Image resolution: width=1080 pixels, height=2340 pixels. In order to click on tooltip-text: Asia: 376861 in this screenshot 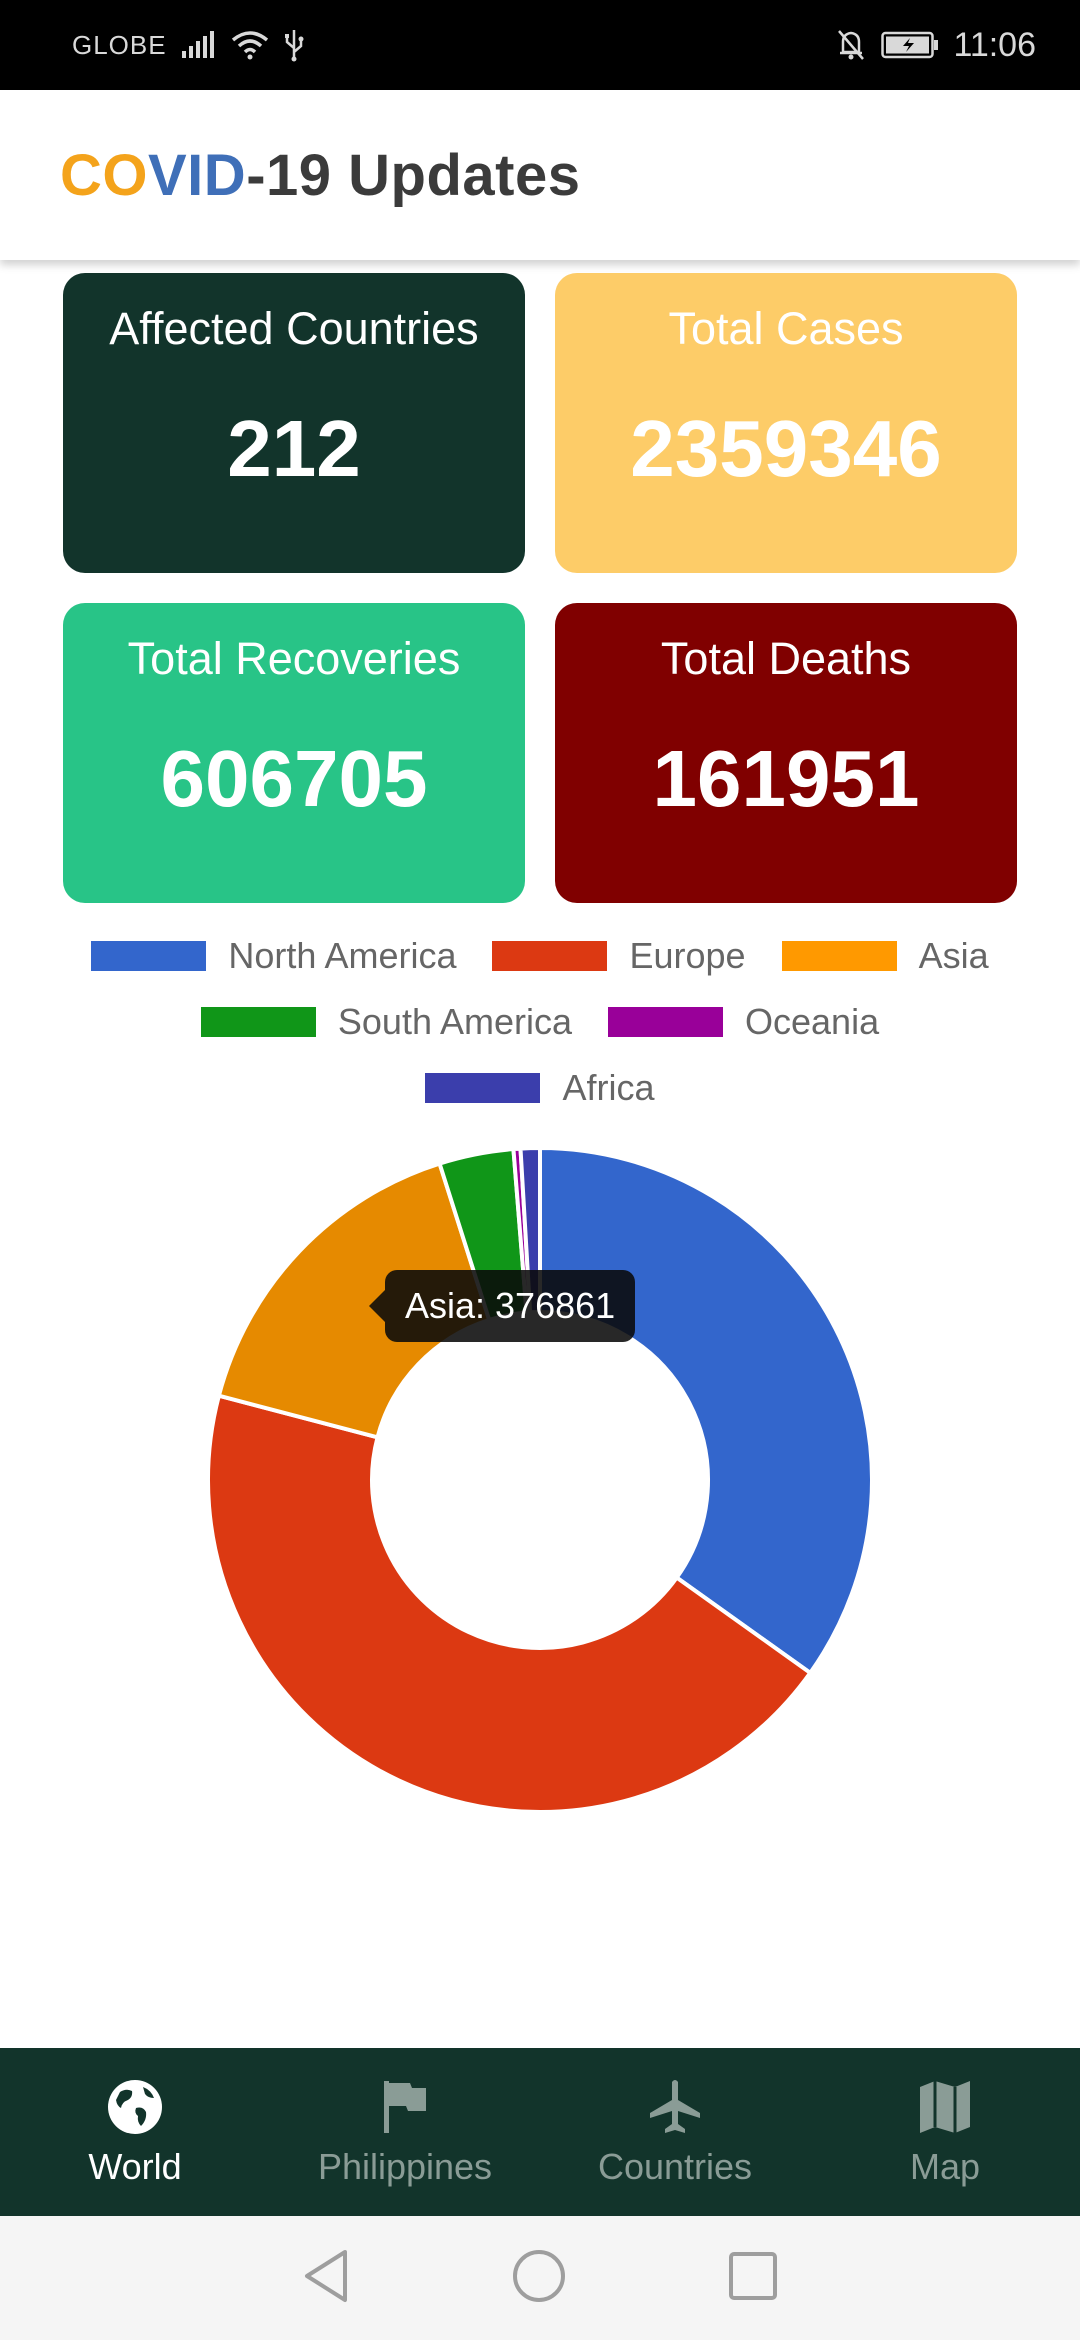, I will do `click(510, 1305)`.